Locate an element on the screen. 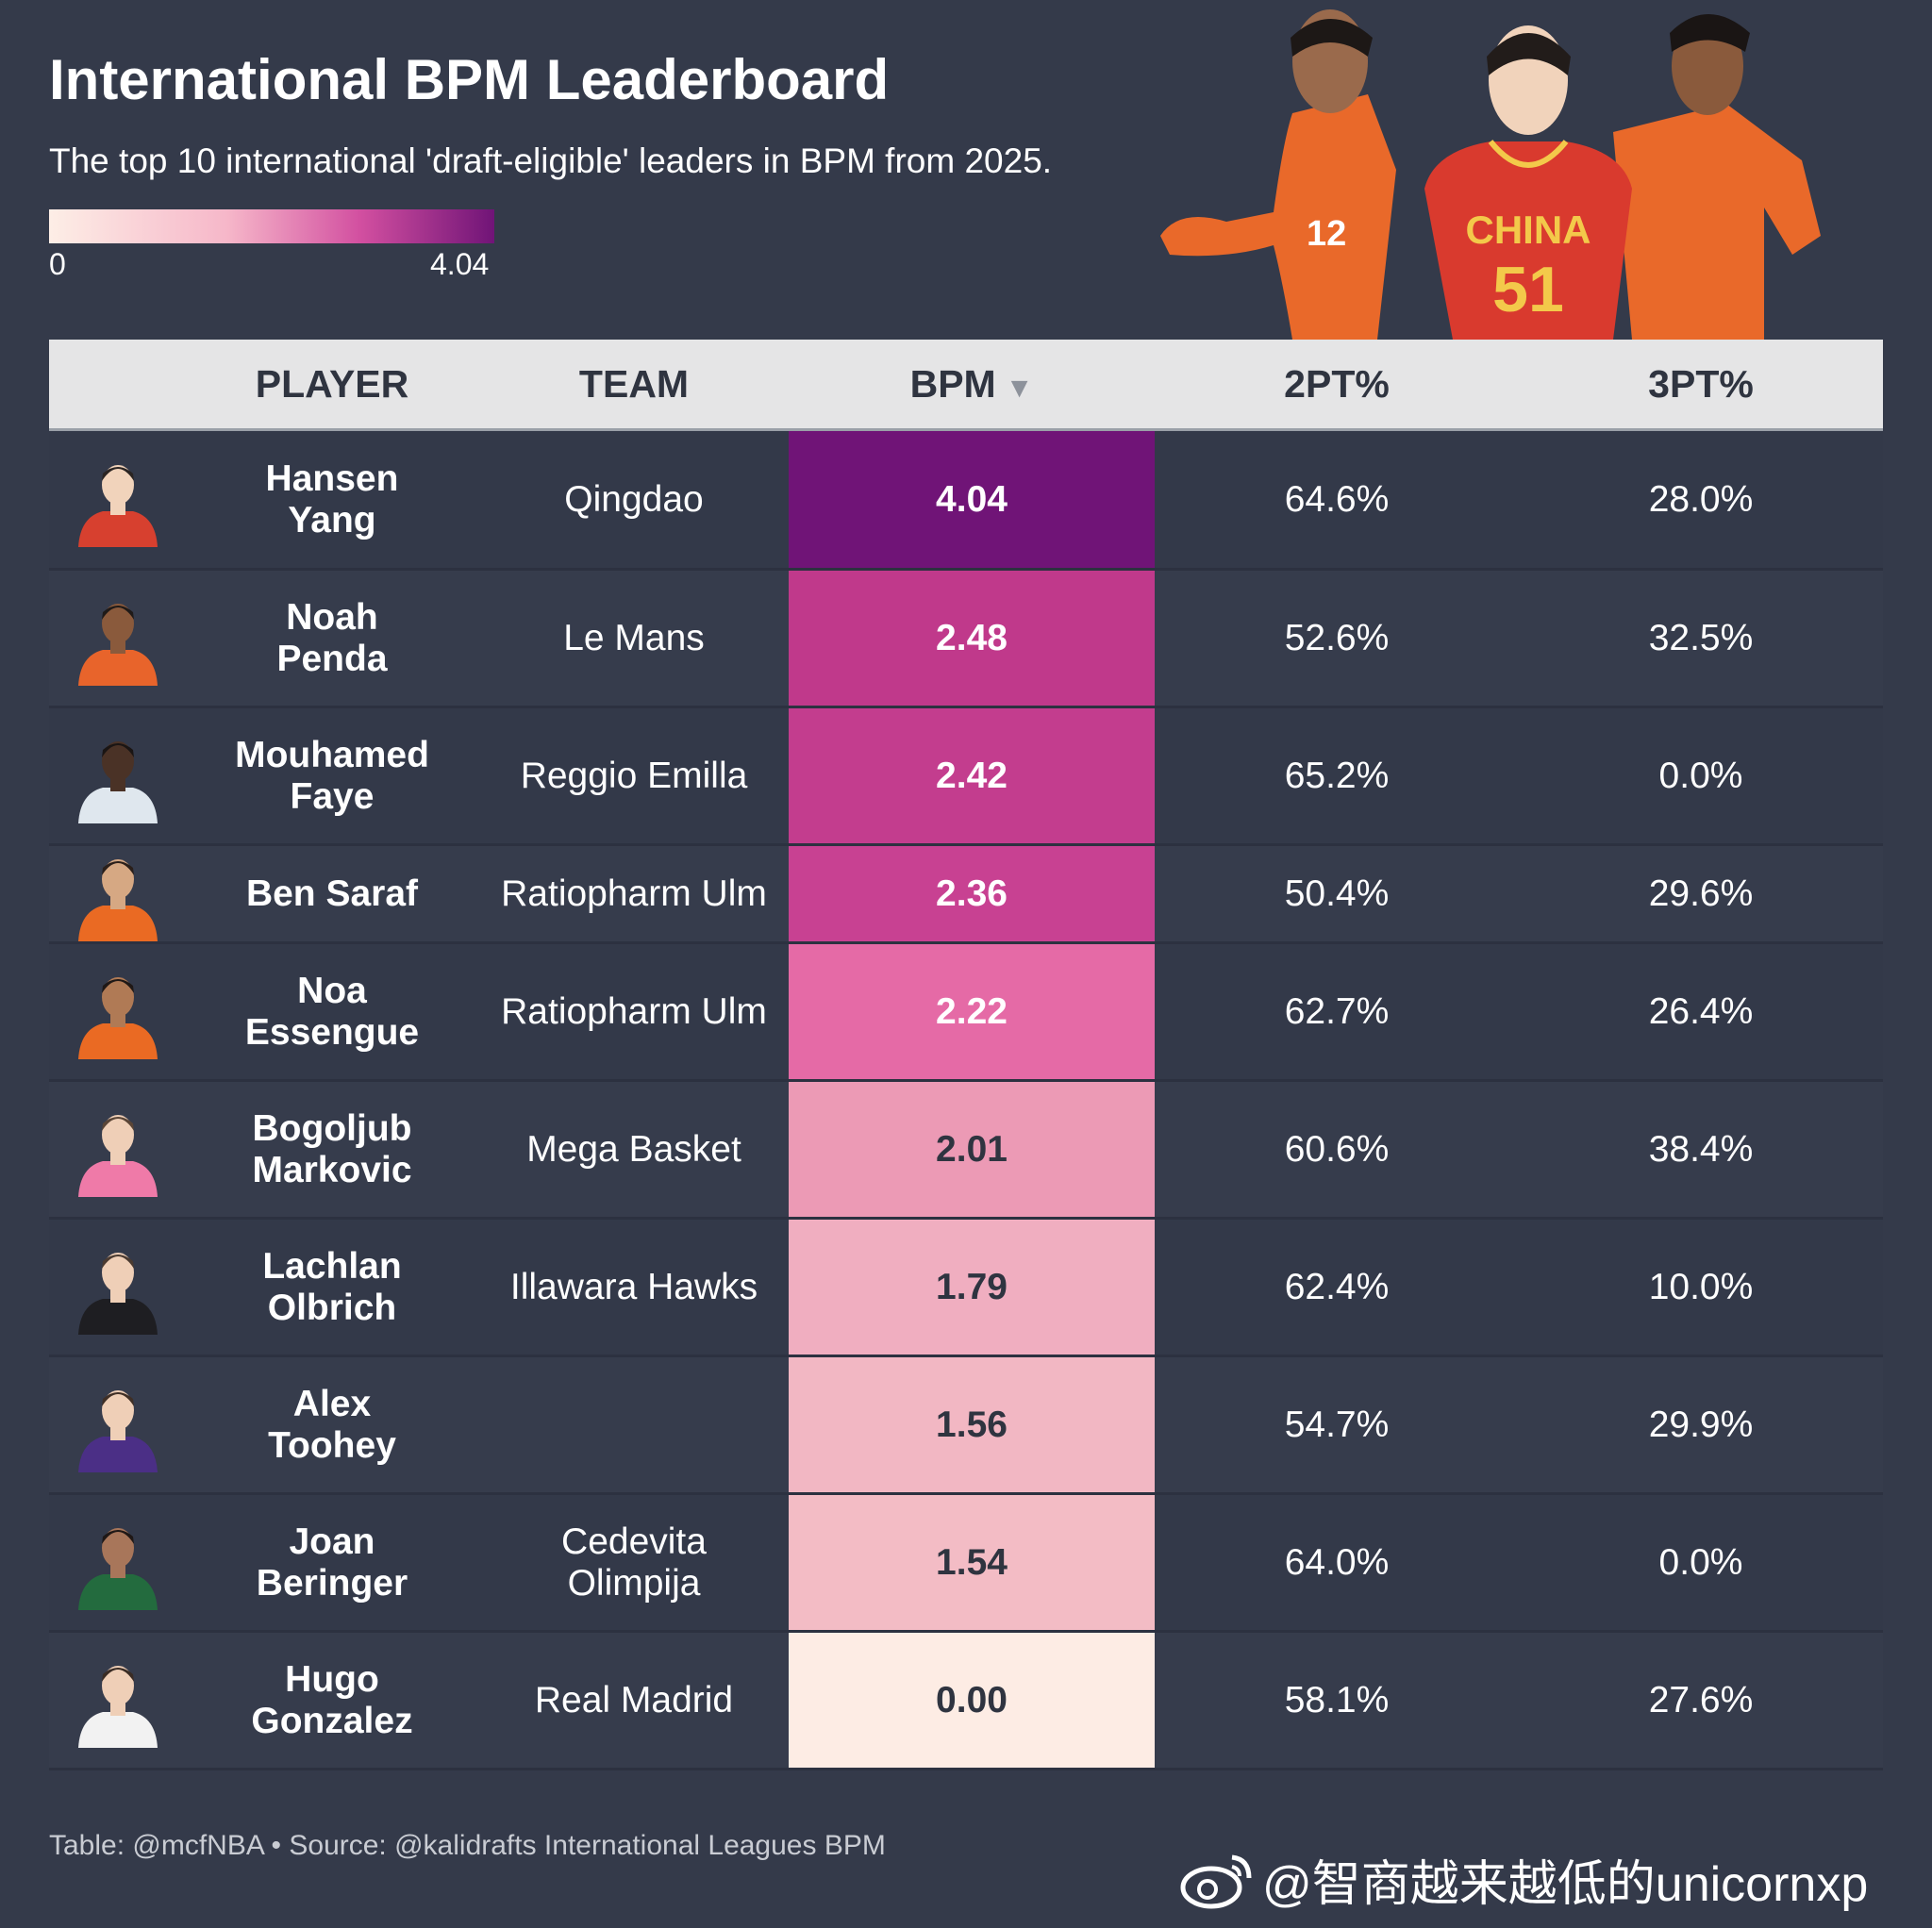 The image size is (1932, 1928). team-name: Le Mans is located at coordinates (634, 638).